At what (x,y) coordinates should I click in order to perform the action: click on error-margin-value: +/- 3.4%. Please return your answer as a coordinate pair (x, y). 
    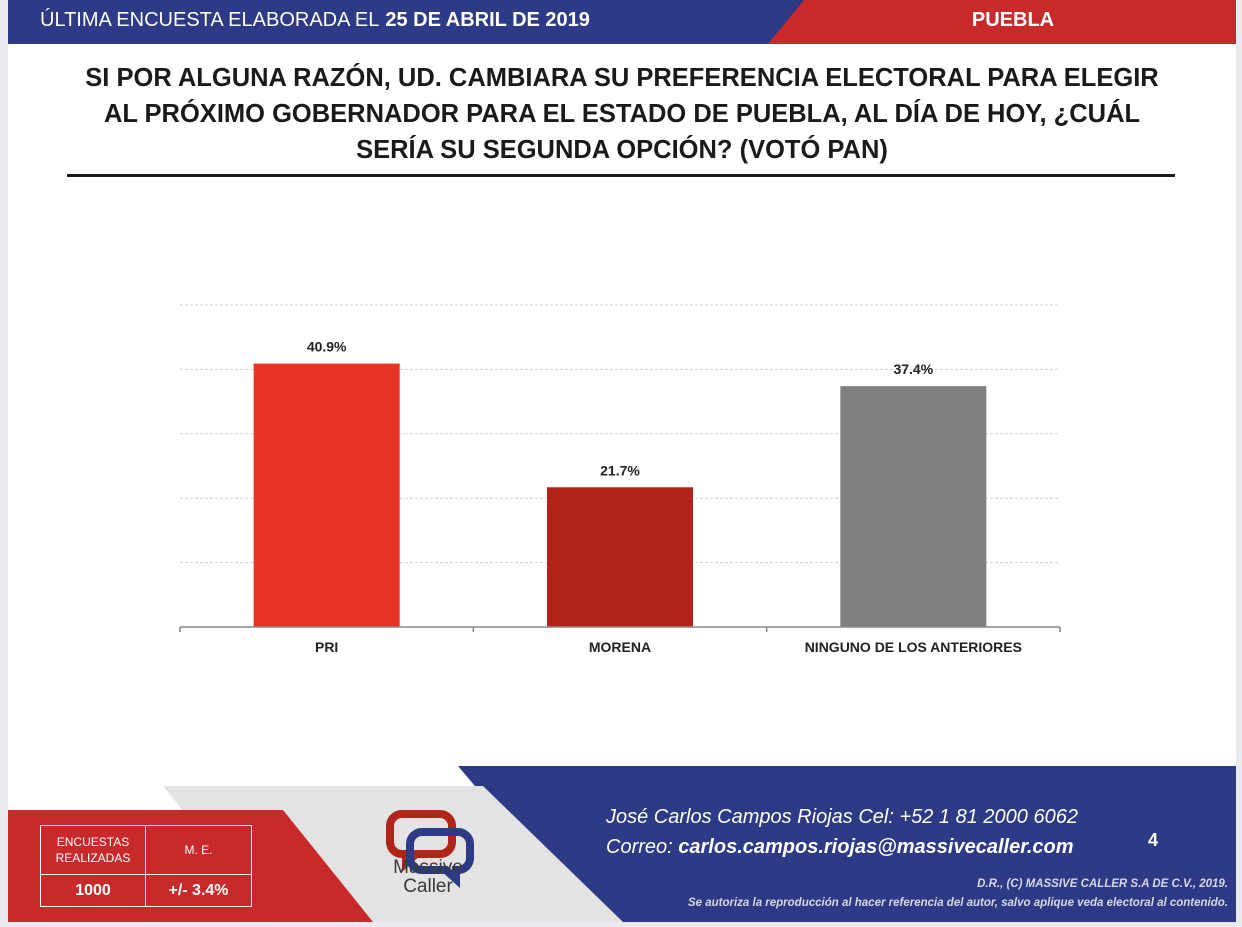
    Looking at the image, I should click on (198, 890).